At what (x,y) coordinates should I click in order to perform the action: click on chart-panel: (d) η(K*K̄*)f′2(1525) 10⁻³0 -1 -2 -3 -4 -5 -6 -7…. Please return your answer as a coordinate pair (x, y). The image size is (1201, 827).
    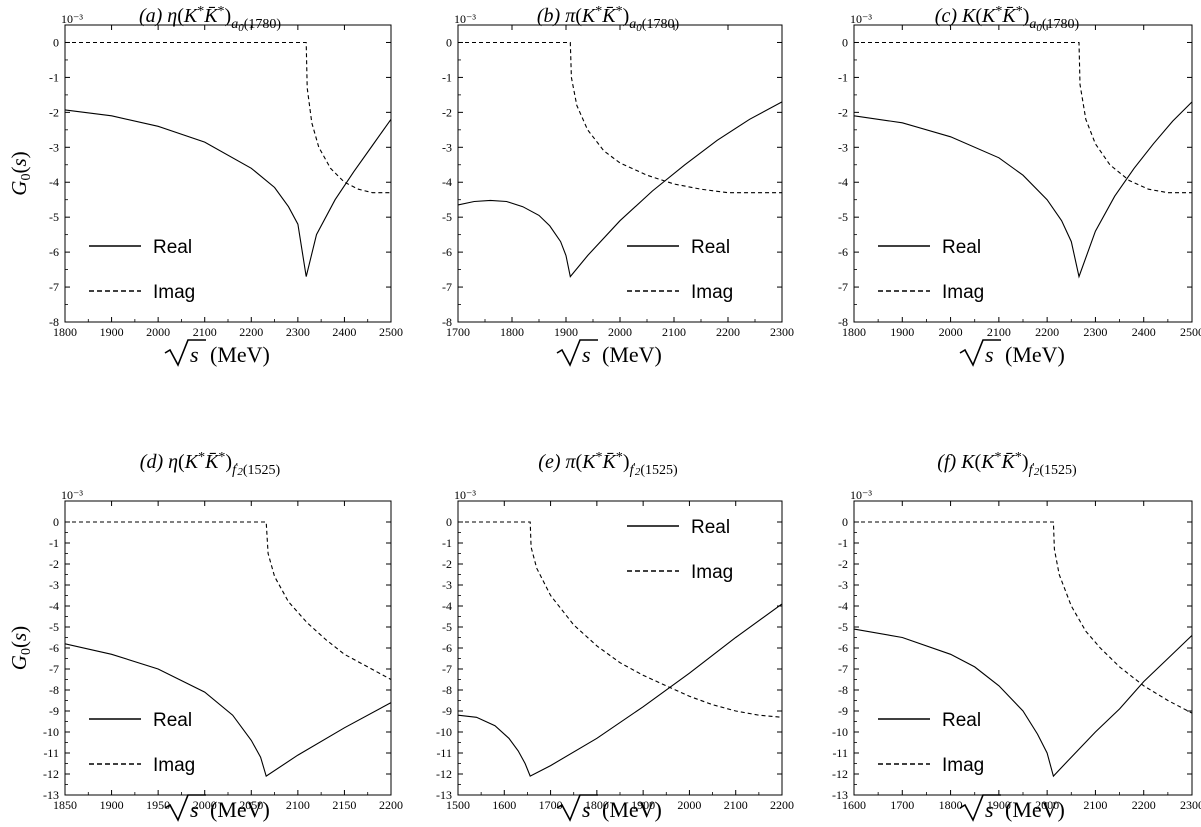
    Looking at the image, I should click on (205, 636).